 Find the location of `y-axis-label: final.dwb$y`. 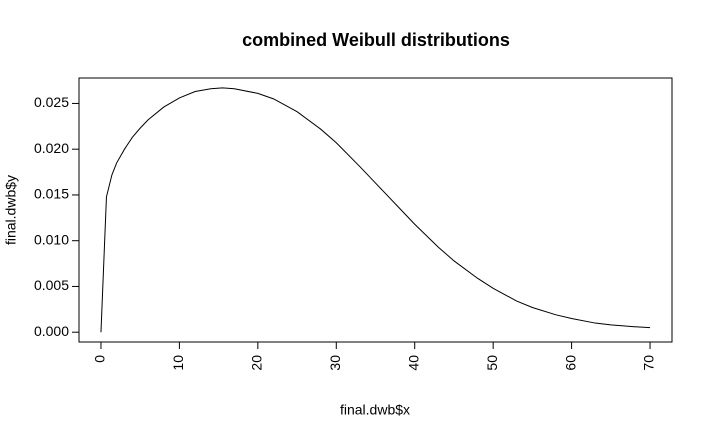

y-axis-label: final.dwb$y is located at coordinates (11, 210).